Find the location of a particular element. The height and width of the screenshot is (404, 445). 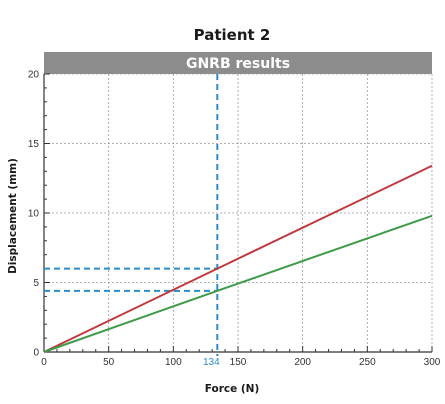

x-axis-title: Force (N) is located at coordinates (232, 389).